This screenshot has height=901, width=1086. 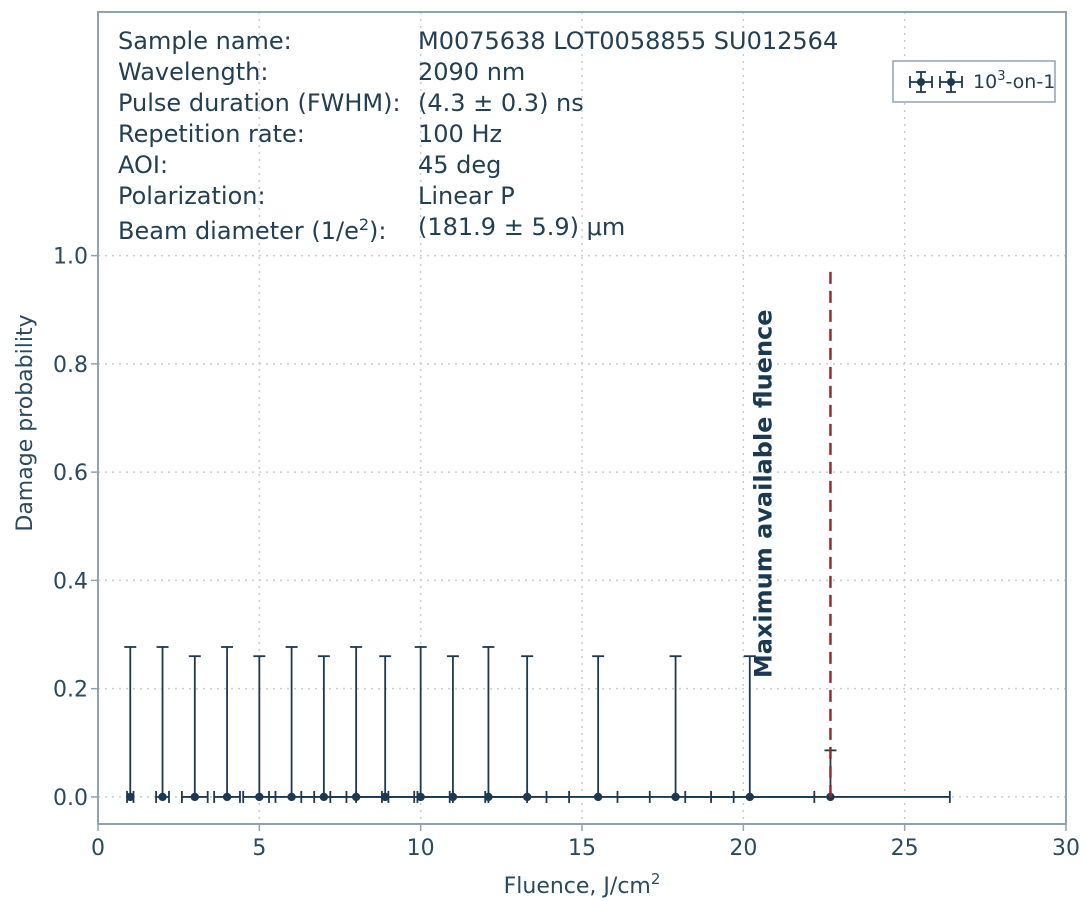 What do you see at coordinates (143, 165) in the screenshot?
I see `info-label: AOI:` at bounding box center [143, 165].